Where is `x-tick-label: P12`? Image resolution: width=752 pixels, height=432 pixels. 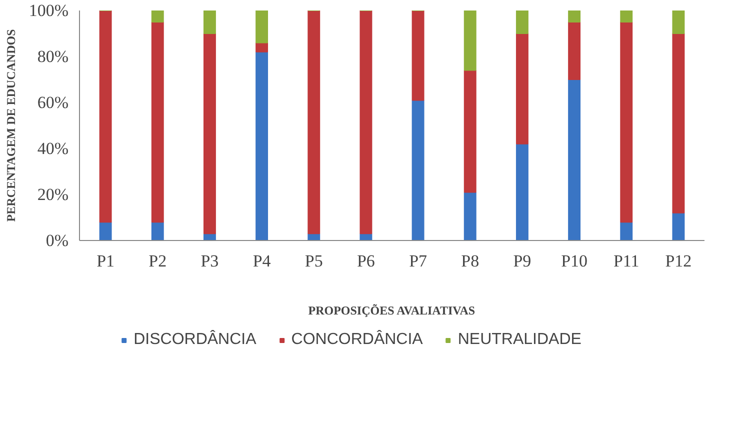
x-tick-label: P12 is located at coordinates (678, 261).